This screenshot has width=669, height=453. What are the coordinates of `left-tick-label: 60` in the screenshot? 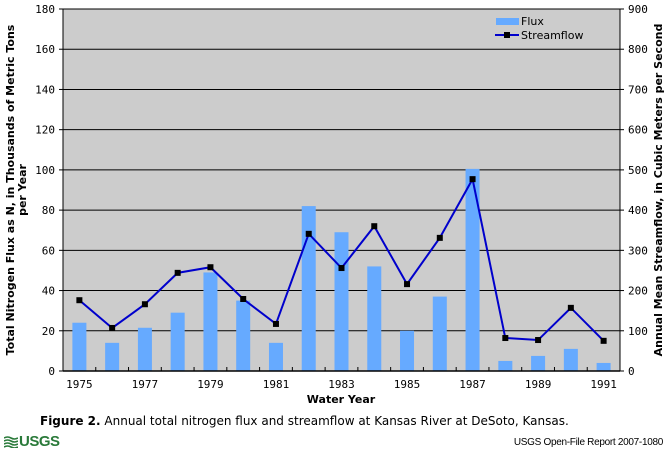 It's located at (48, 250).